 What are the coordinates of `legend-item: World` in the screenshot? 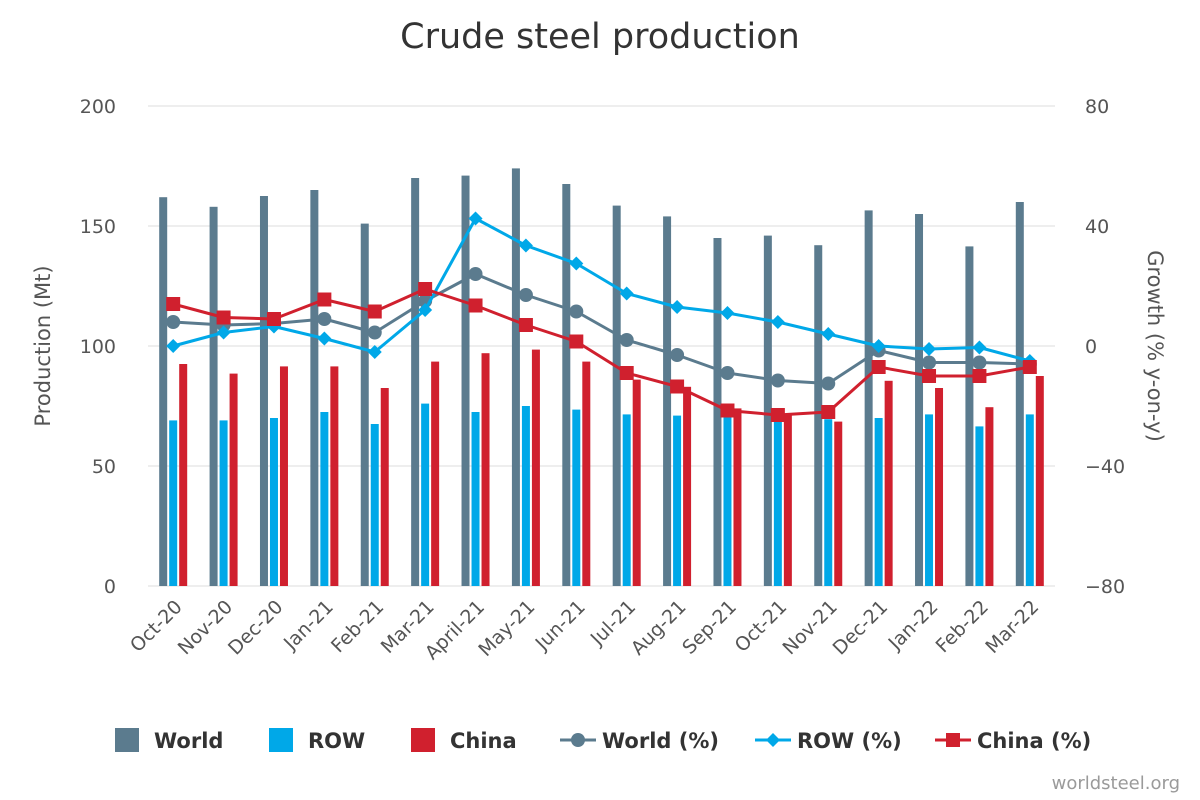 It's located at (169, 740).